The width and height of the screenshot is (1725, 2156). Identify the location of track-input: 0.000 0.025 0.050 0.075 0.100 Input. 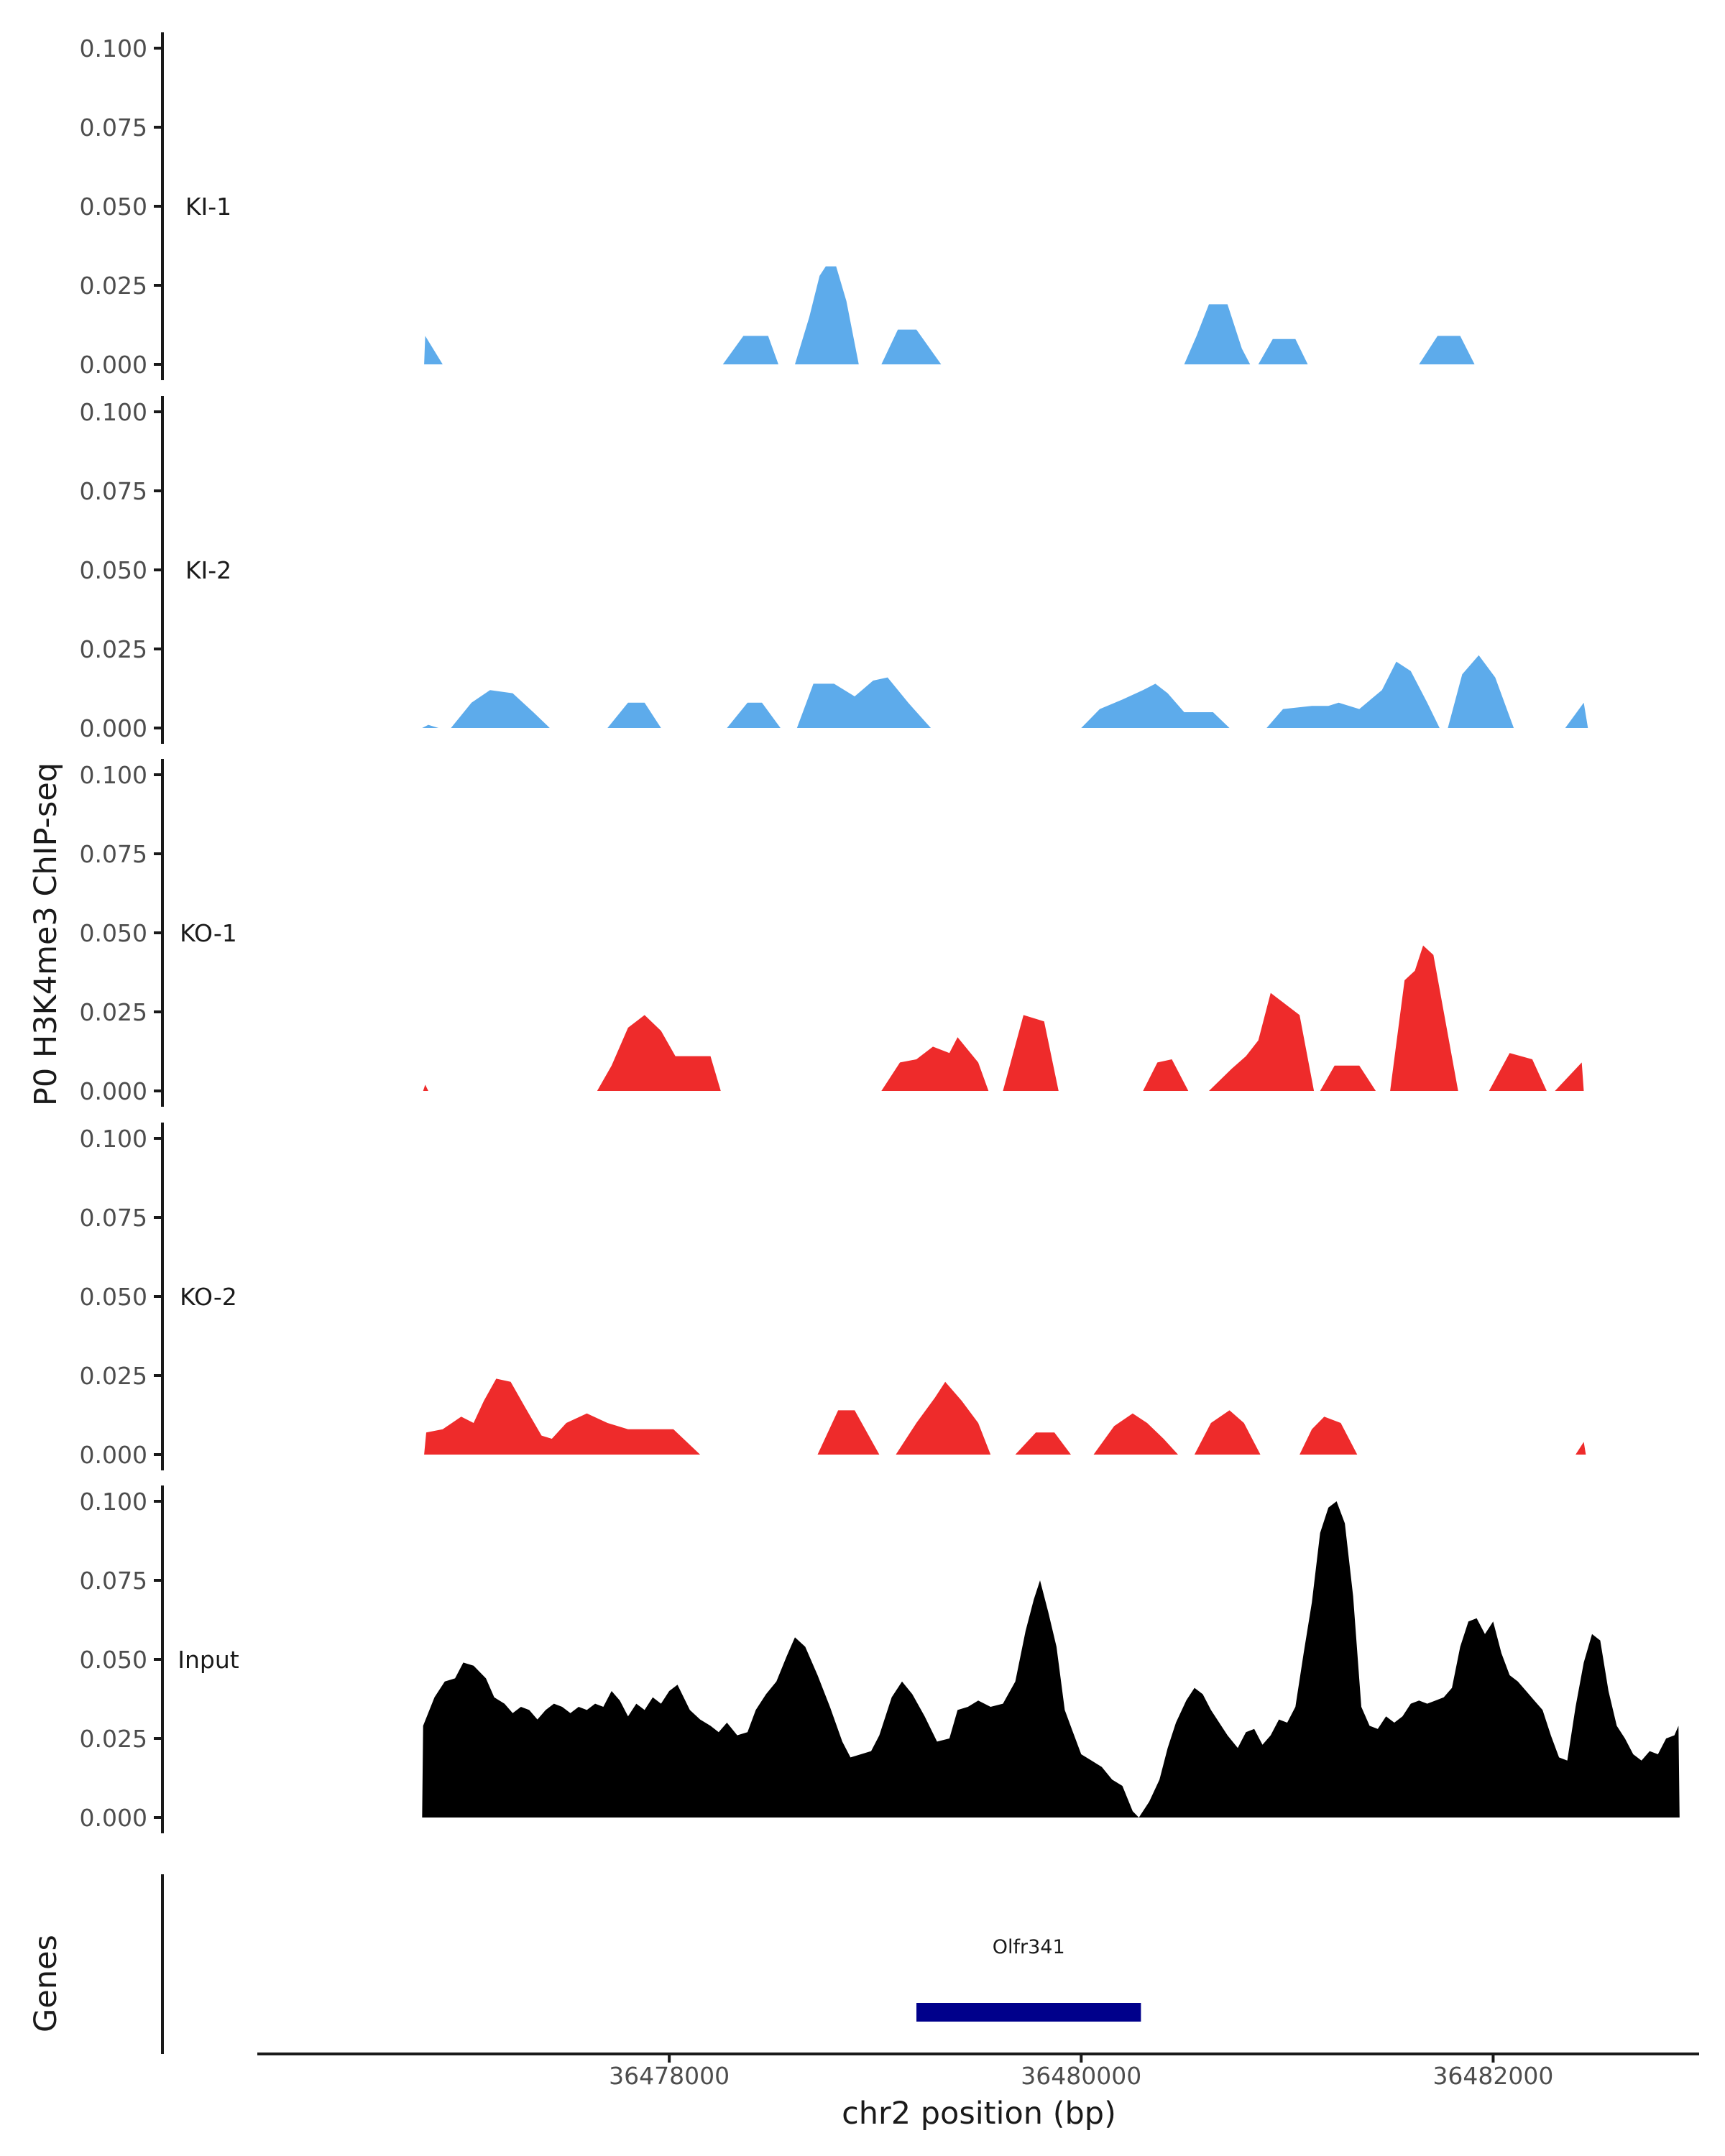
(880, 1659).